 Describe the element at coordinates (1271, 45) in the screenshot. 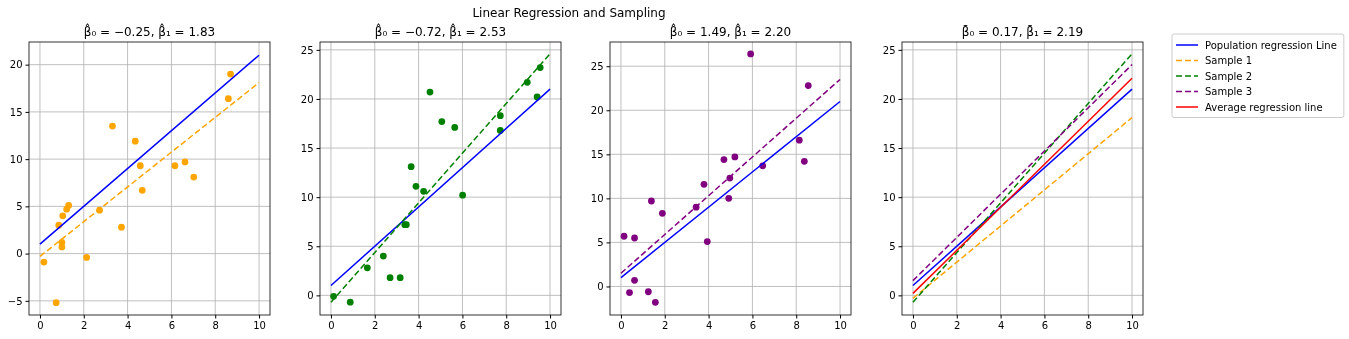

I see `legend-label: Population regression Line` at that location.